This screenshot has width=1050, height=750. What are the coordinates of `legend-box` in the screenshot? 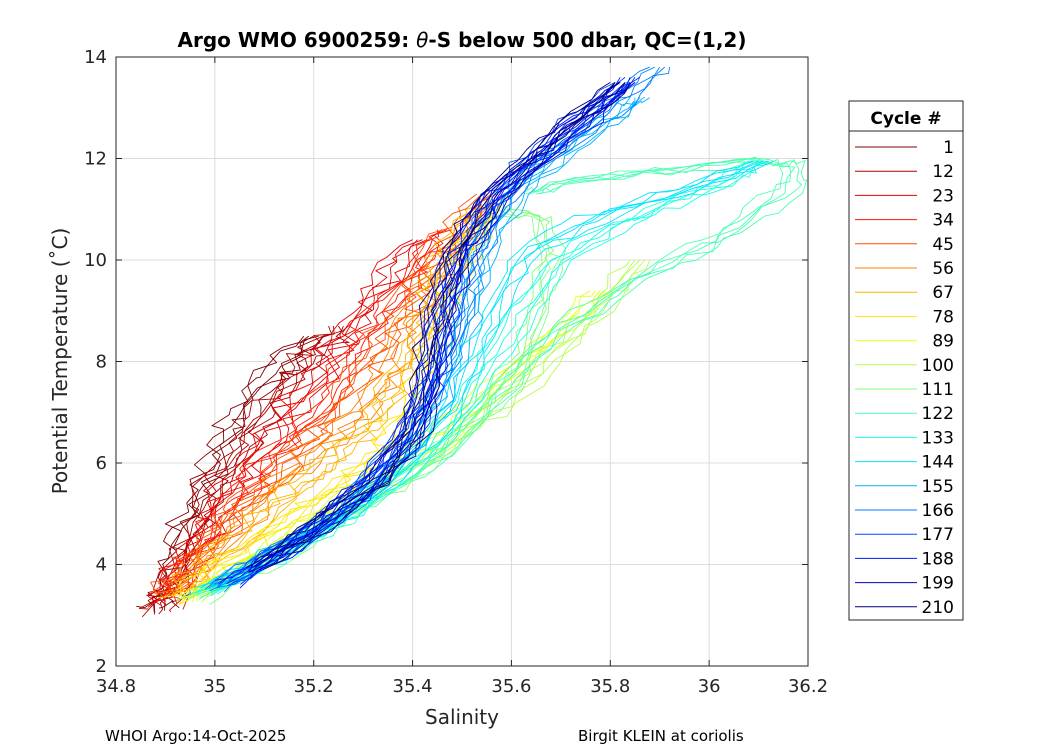 It's located at (906, 360).